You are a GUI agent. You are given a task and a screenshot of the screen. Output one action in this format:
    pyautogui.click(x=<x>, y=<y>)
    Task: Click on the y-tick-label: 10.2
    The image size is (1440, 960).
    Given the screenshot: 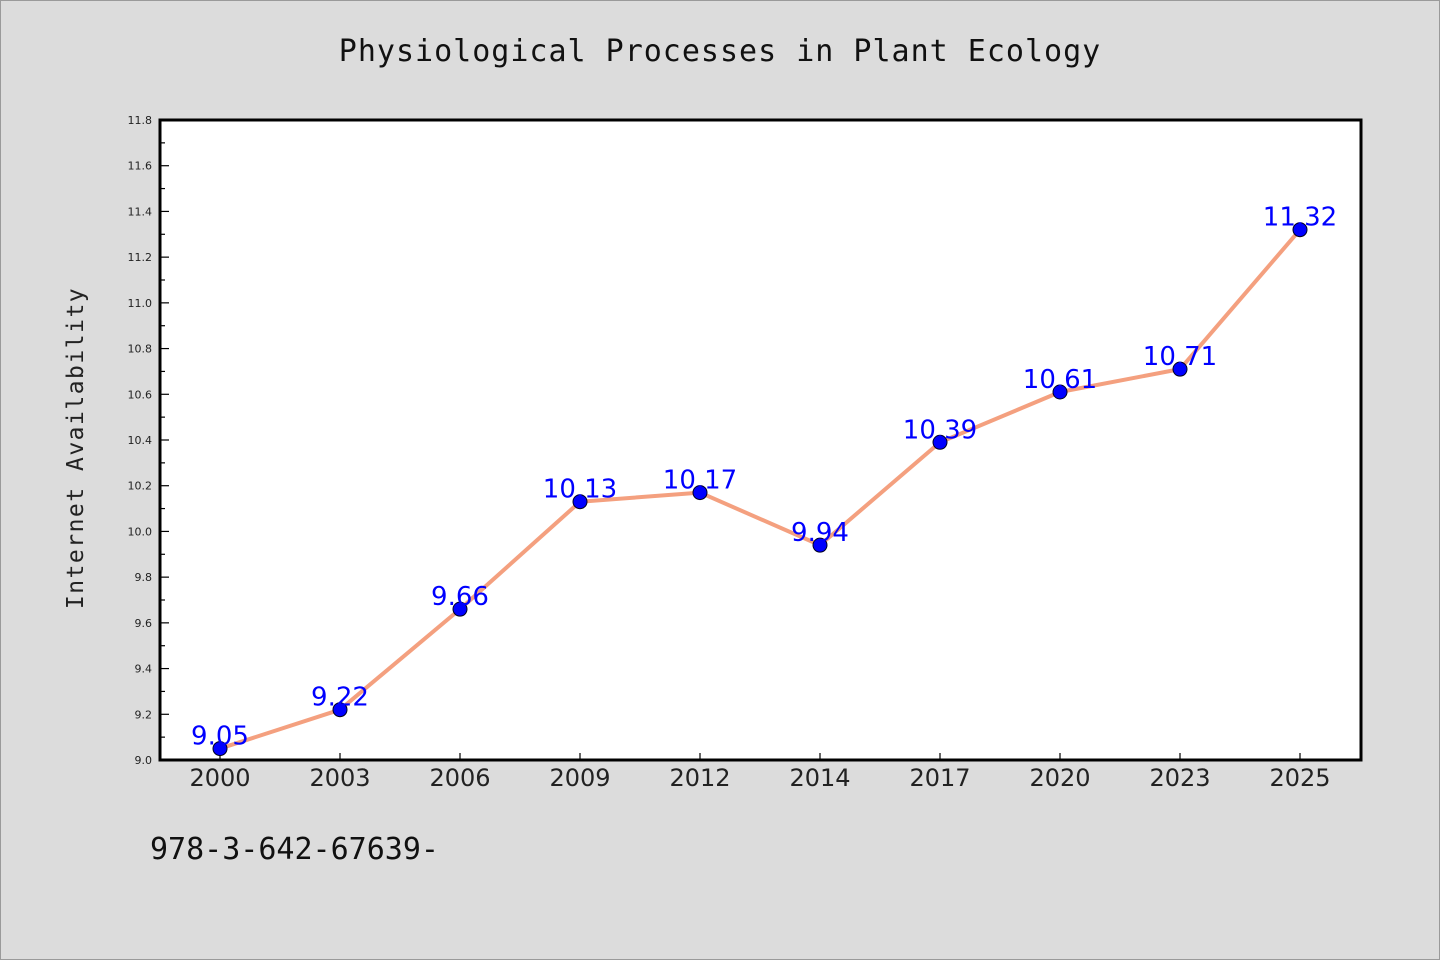 What is the action you would take?
    pyautogui.click(x=140, y=486)
    